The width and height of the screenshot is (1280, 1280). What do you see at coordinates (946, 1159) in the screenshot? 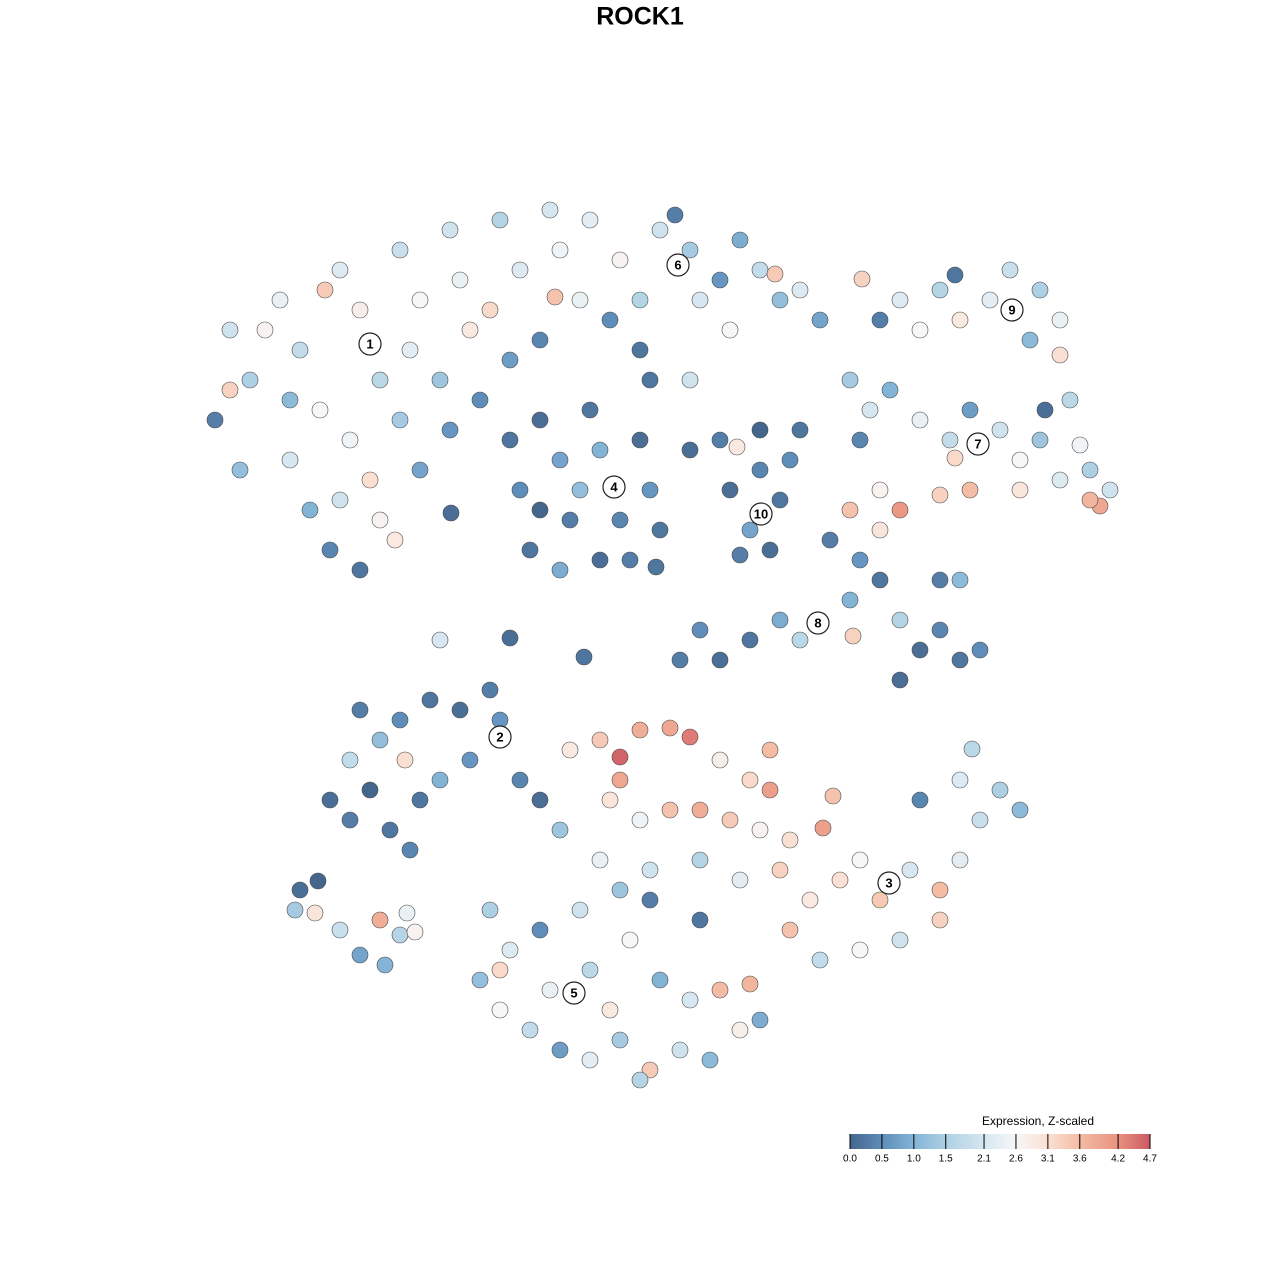
I see `colorbar-tick-label: 1.5` at bounding box center [946, 1159].